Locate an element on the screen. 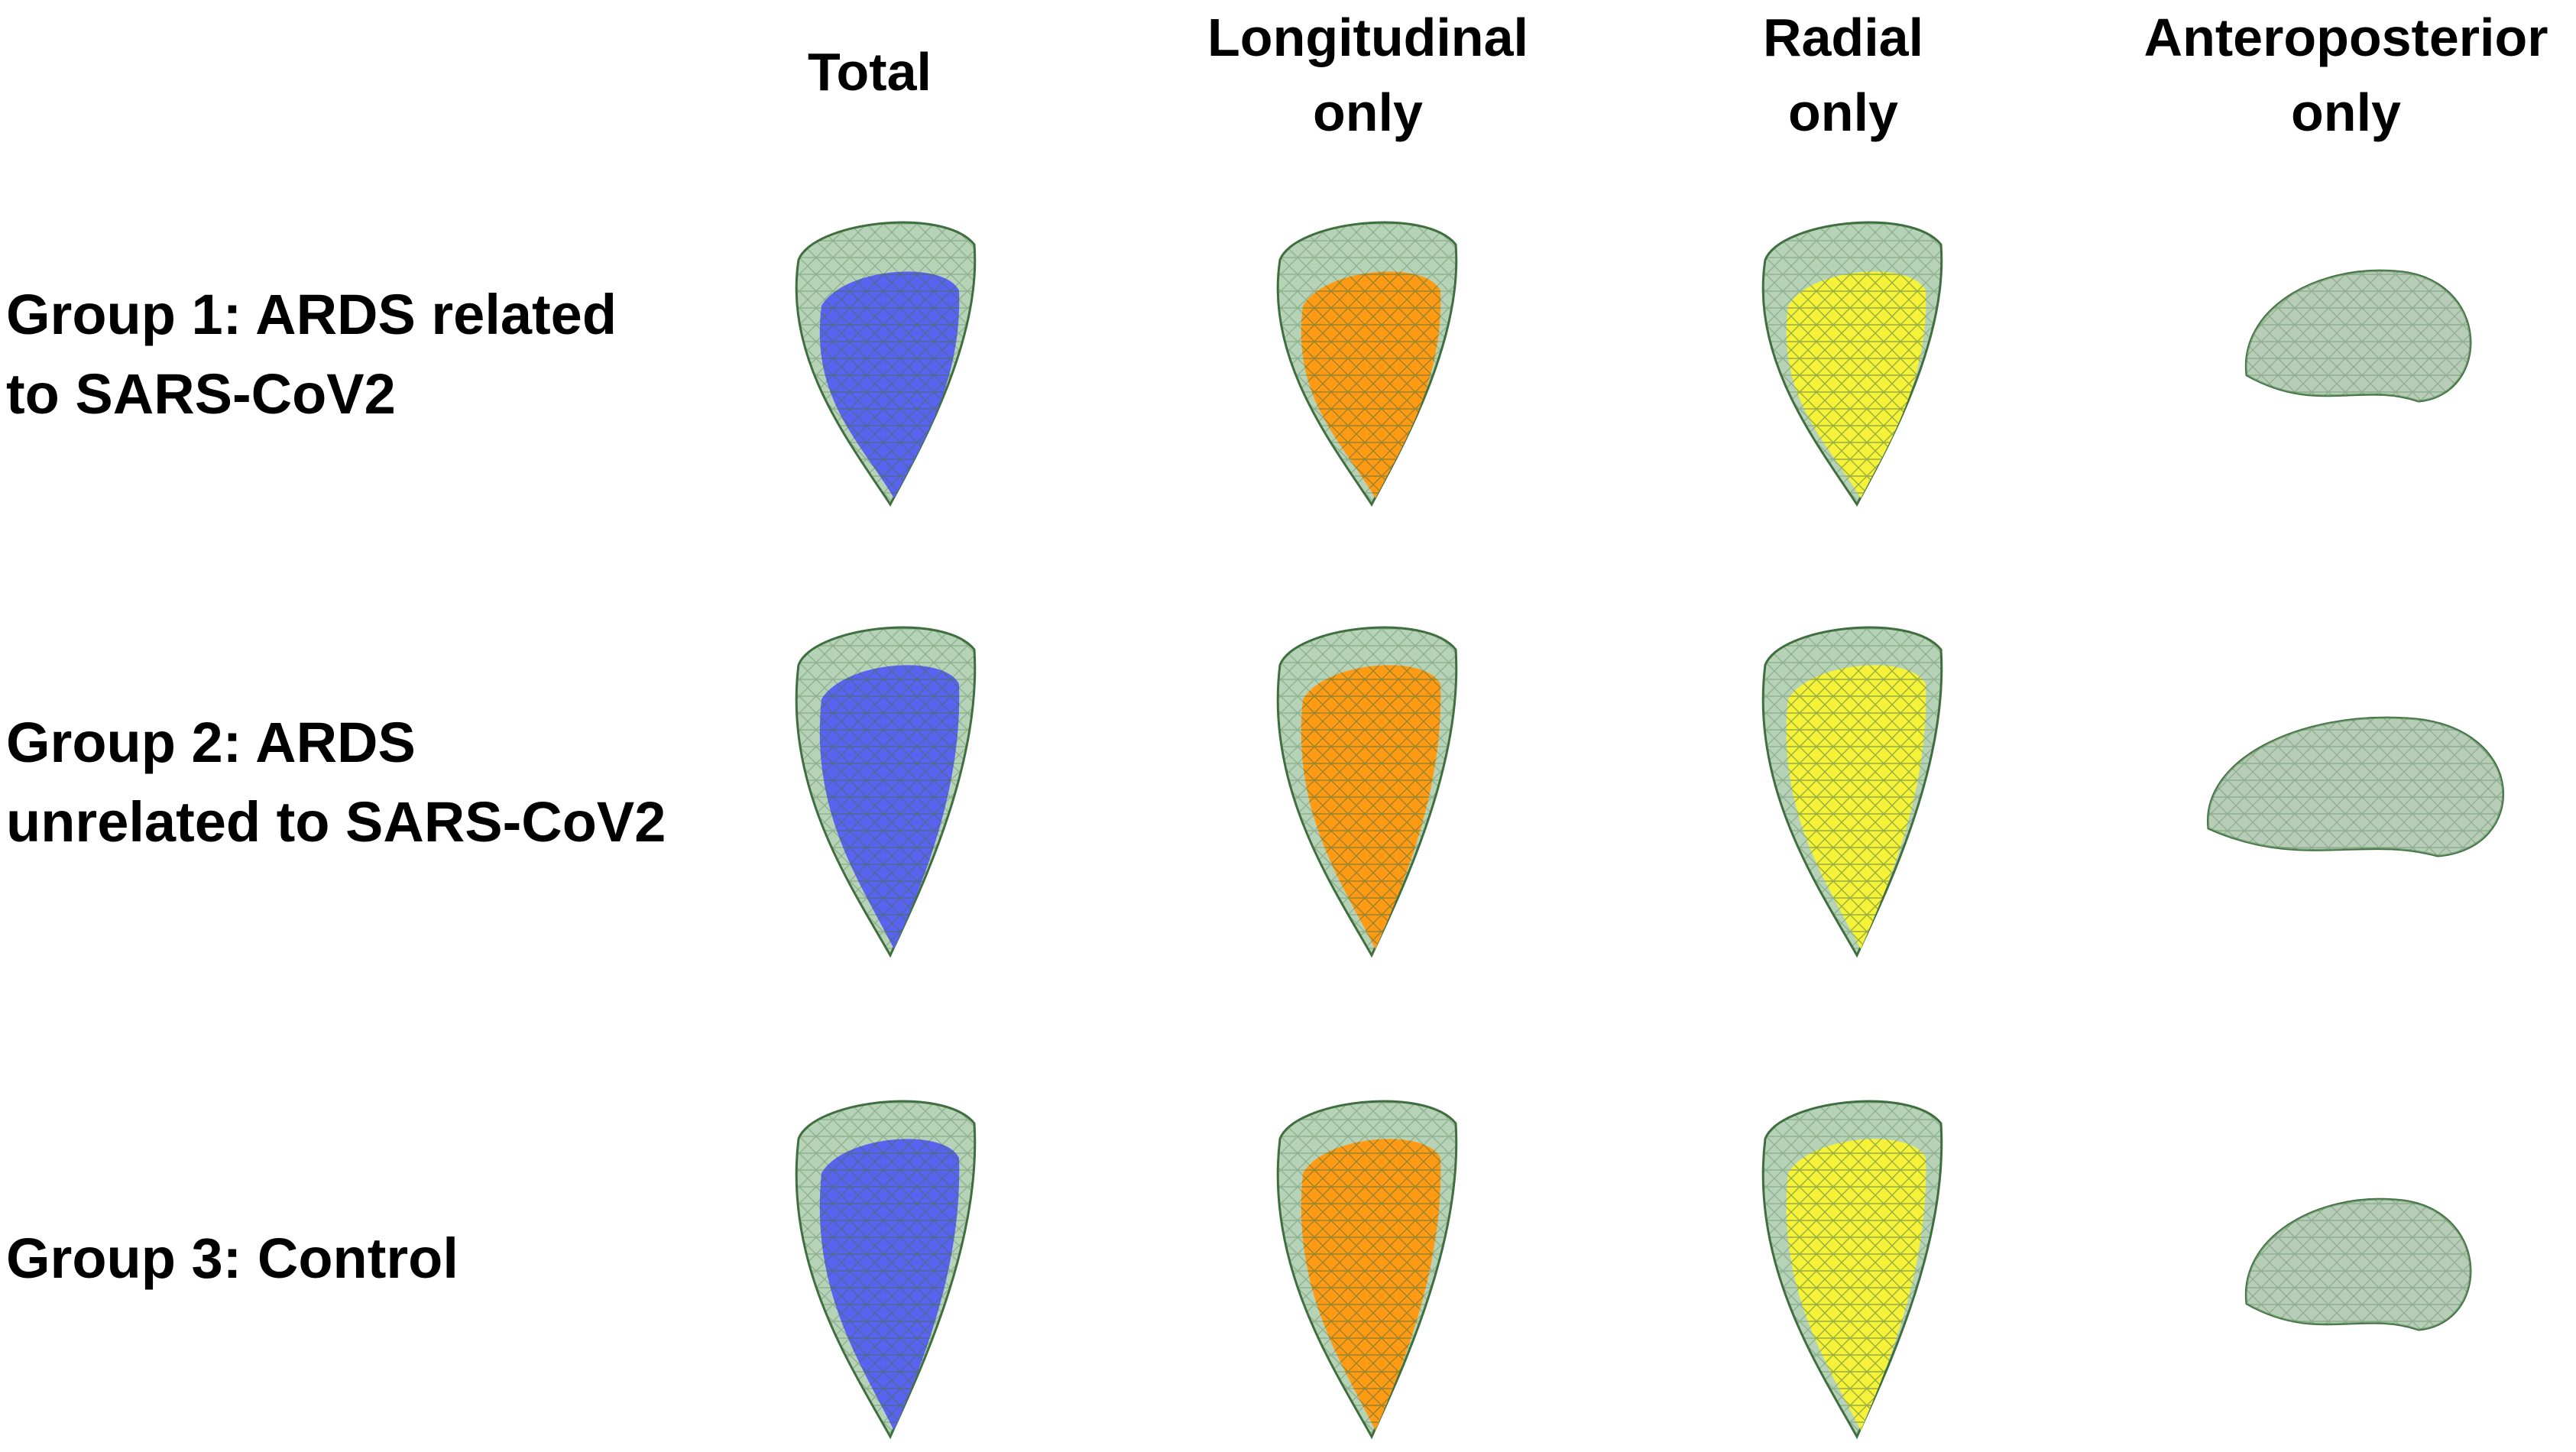  group3-total-shape is located at coordinates (886, 1270).